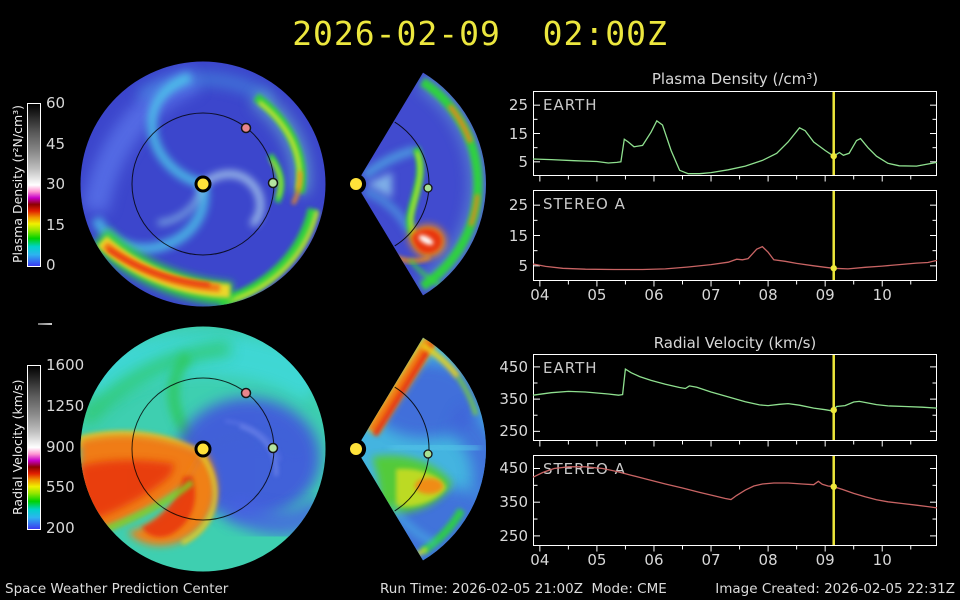 The width and height of the screenshot is (960, 600). I want to click on colorbar-tick-label: 900, so click(60, 446).